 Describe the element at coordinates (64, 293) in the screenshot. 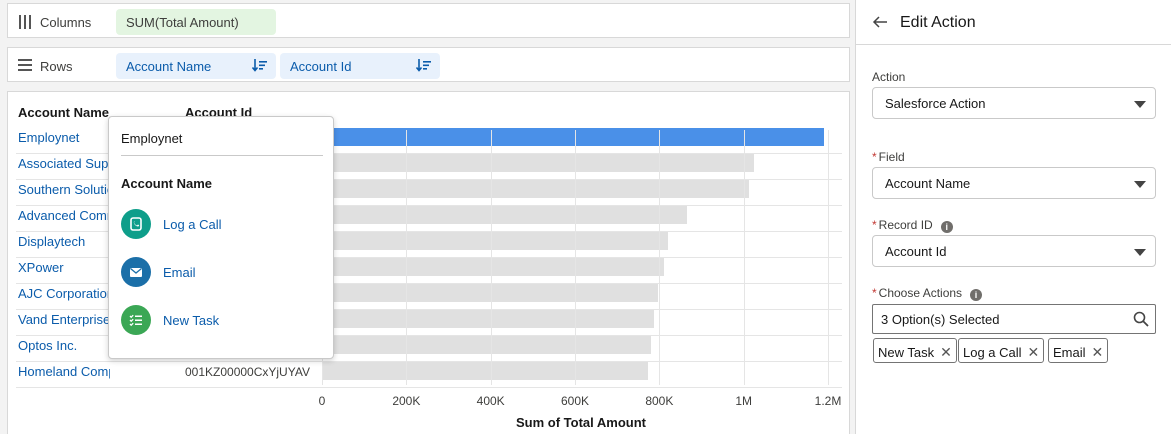

I see `account-name-link: AJC Corporation` at that location.